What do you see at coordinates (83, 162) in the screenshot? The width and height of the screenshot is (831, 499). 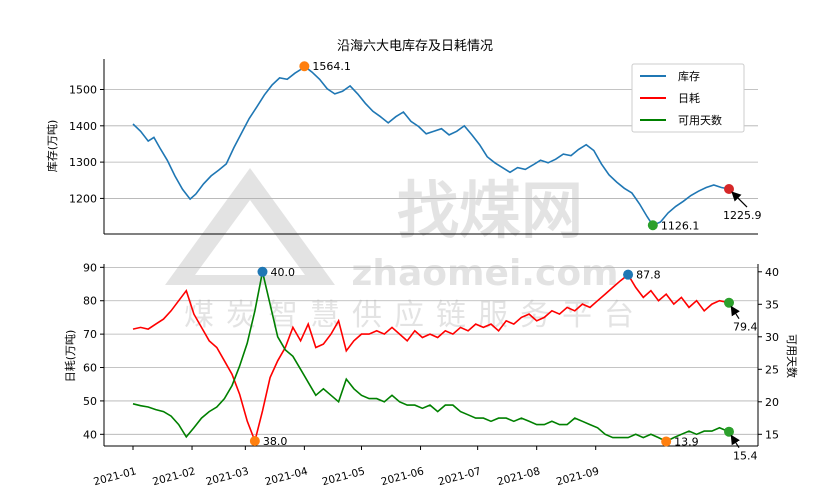 I see `top-y-tick-label: 1300` at bounding box center [83, 162].